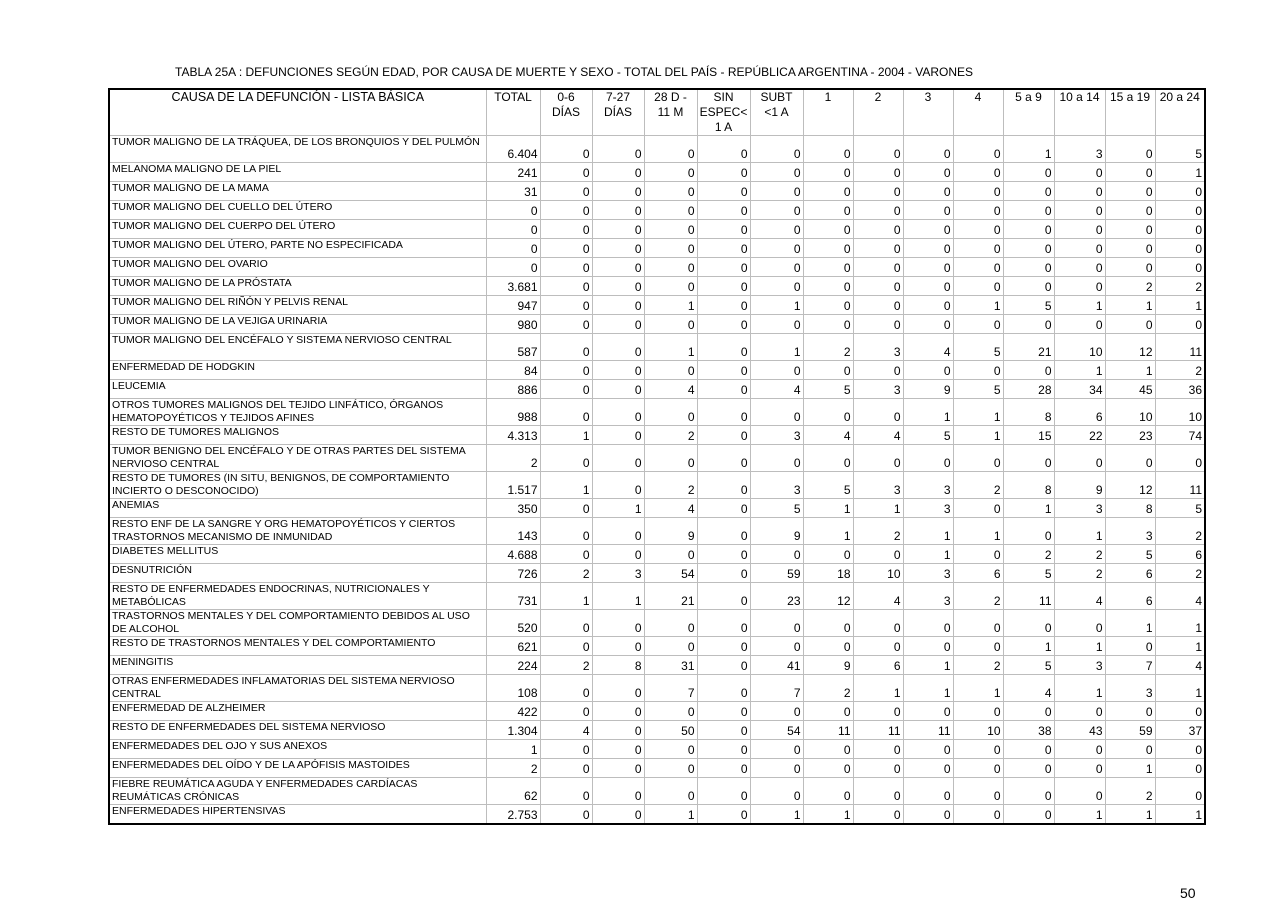 This screenshot has height=905, width=1280. Describe the element at coordinates (657, 267) in the screenshot. I see `table-row: TUMOR MALIGNO DEL OVARIO 0 0 0 0 0 0 0 0 0 0 0 0 0 0` at that location.